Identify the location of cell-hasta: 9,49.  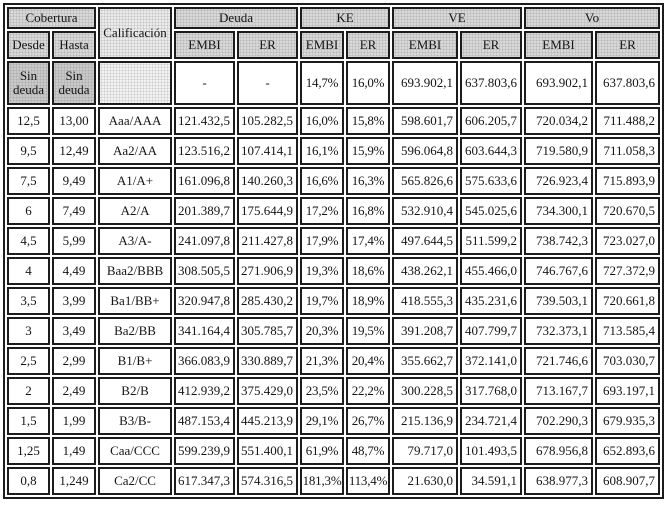
(74, 181).